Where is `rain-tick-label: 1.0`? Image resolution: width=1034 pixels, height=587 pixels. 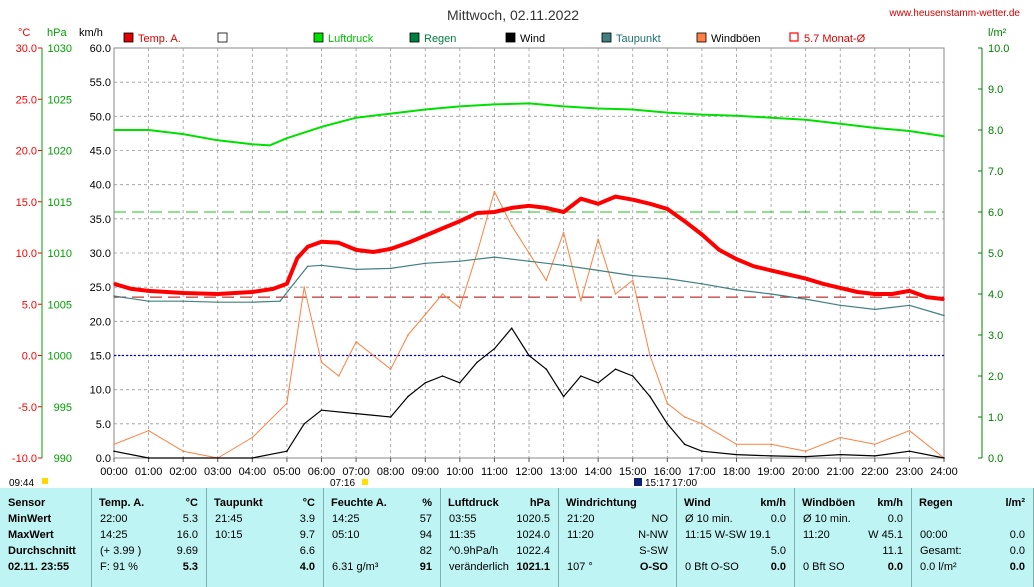
rain-tick-label: 1.0 is located at coordinates (995, 418).